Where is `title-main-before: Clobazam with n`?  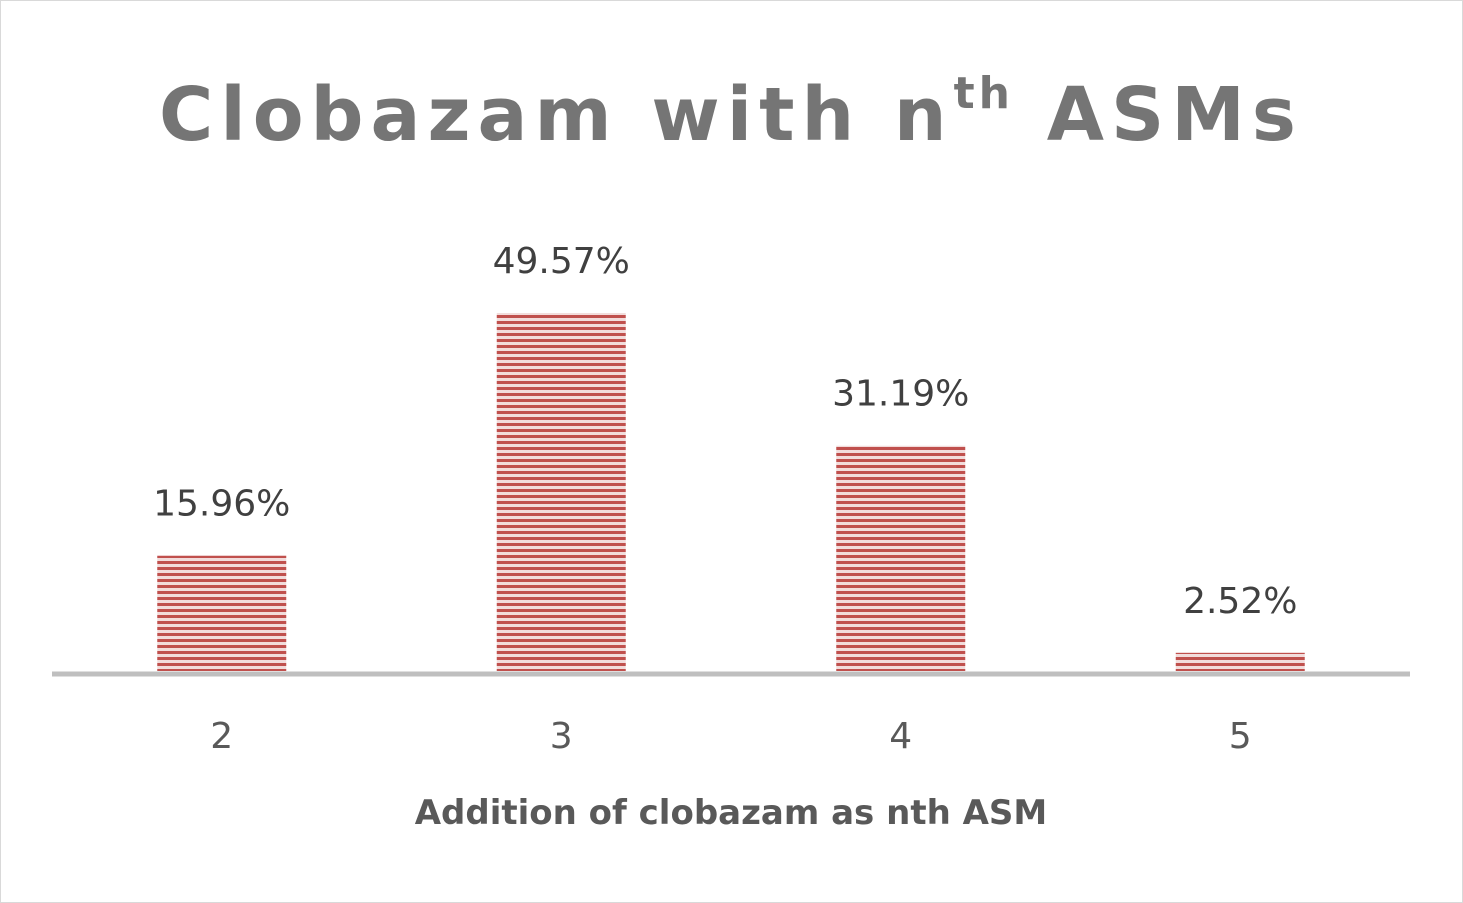 title-main-before: Clobazam with n is located at coordinates (556, 115).